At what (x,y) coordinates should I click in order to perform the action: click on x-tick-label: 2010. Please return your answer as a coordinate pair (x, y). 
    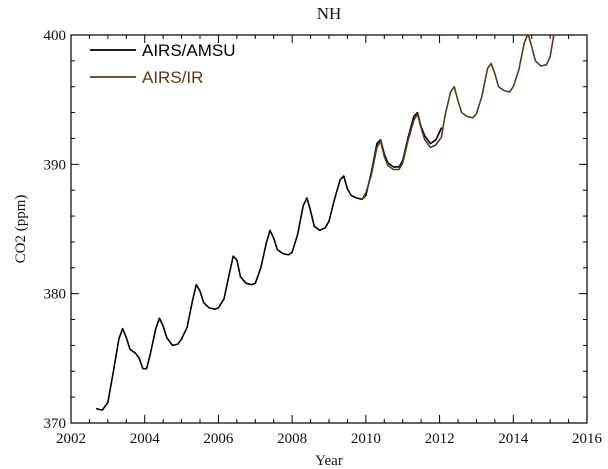
    Looking at the image, I should click on (366, 439).